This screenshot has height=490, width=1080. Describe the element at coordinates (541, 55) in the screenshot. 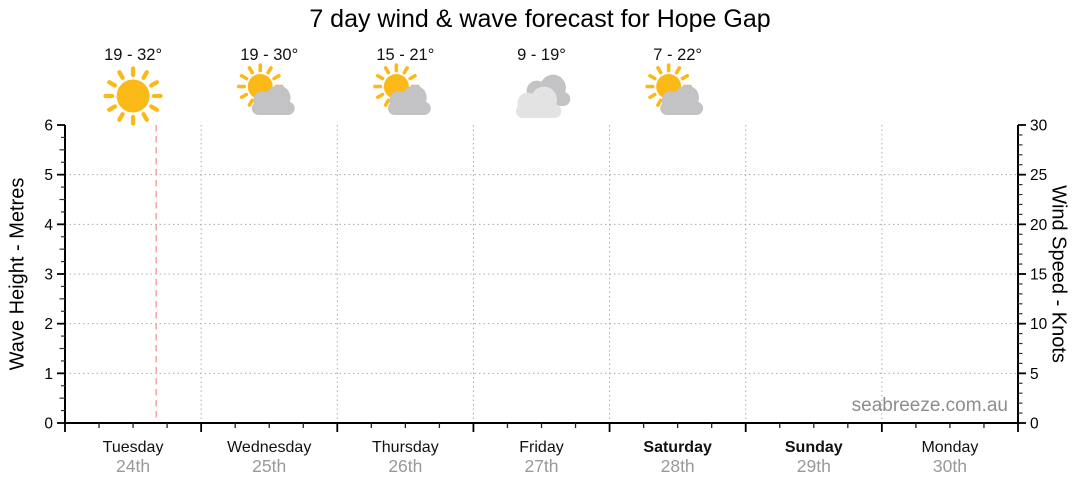

I see `temp-label: 9 - 19°` at that location.